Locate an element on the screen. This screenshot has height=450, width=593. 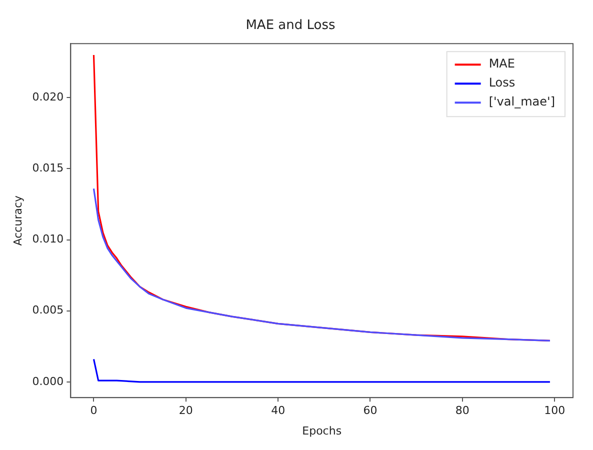
x-tick-label: 20 is located at coordinates (185, 411).